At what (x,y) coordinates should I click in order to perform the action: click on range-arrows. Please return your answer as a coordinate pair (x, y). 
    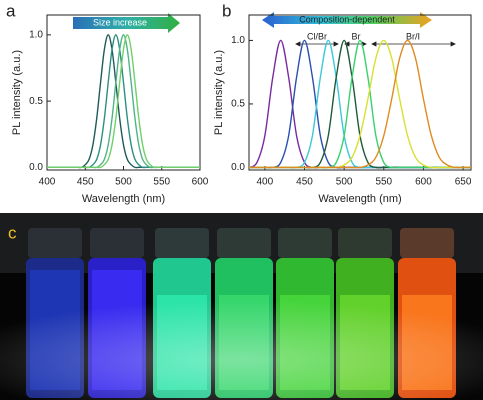
    Looking at the image, I should click on (375, 44).